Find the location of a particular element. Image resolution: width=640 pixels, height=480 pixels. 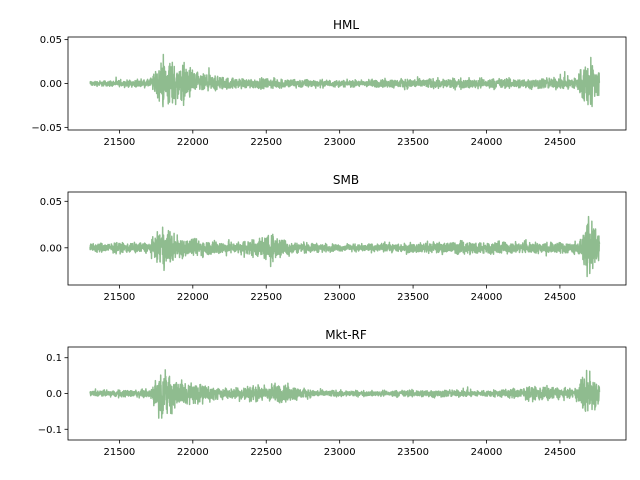

subplot-title: SMB is located at coordinates (346, 180).